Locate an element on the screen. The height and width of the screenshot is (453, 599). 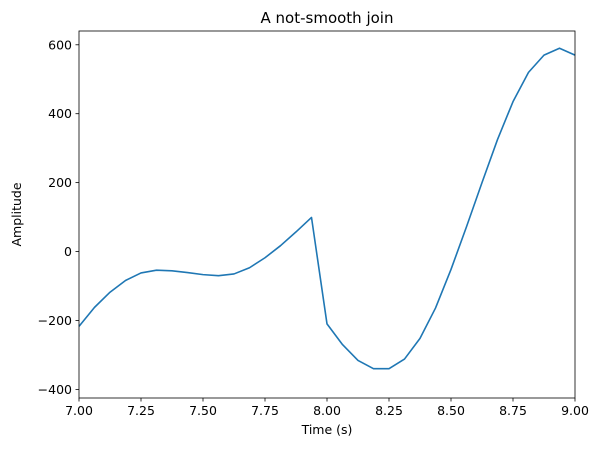
x-tick-label: 7.25 is located at coordinates (141, 410).